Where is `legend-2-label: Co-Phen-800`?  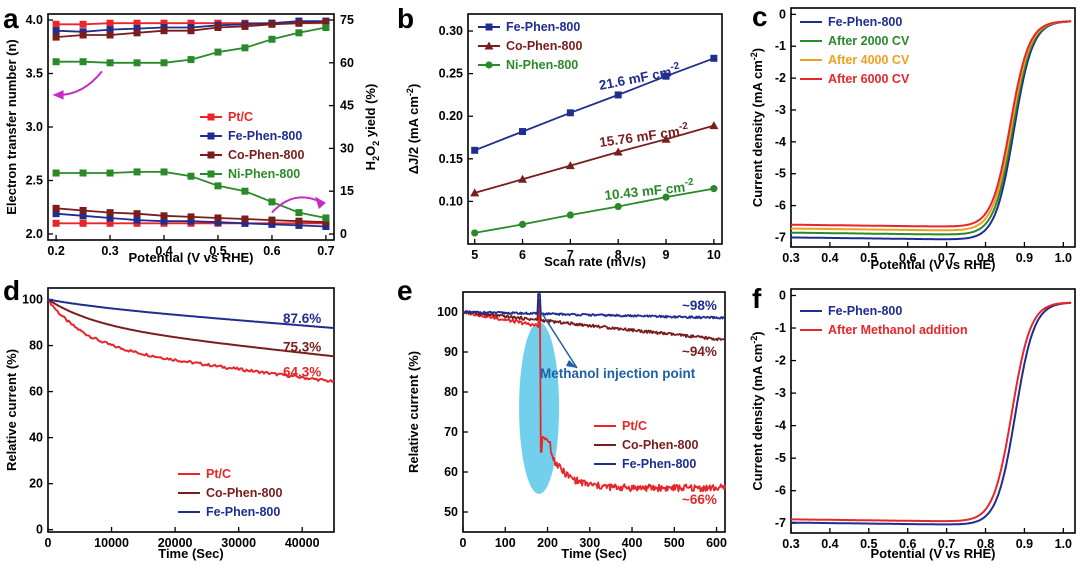
legend-2-label: Co-Phen-800 is located at coordinates (266, 155).